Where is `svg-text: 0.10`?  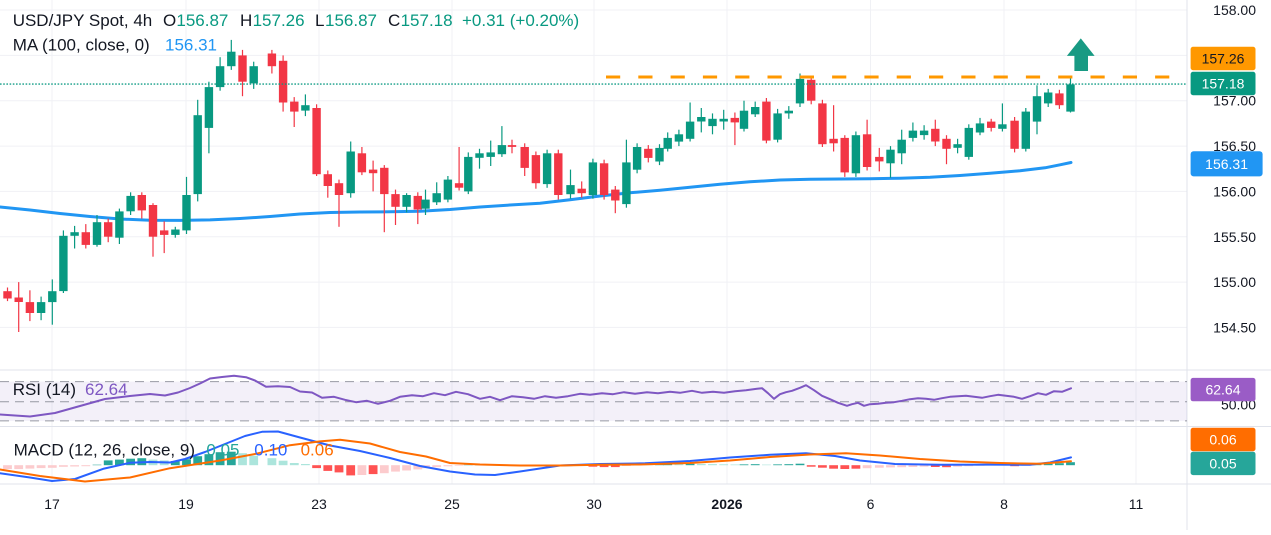 svg-text: 0.10 is located at coordinates (270, 450).